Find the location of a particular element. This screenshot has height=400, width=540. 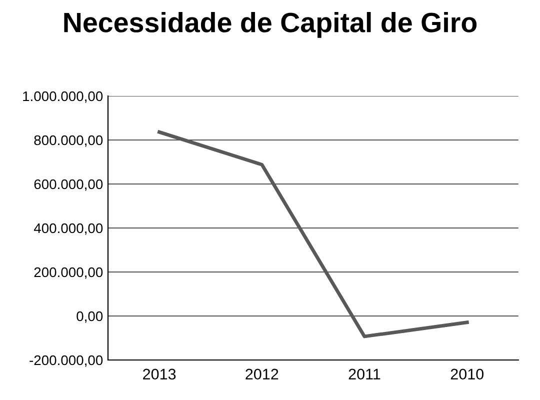

y-tick-label: 600.000,00 is located at coordinates (68, 185).